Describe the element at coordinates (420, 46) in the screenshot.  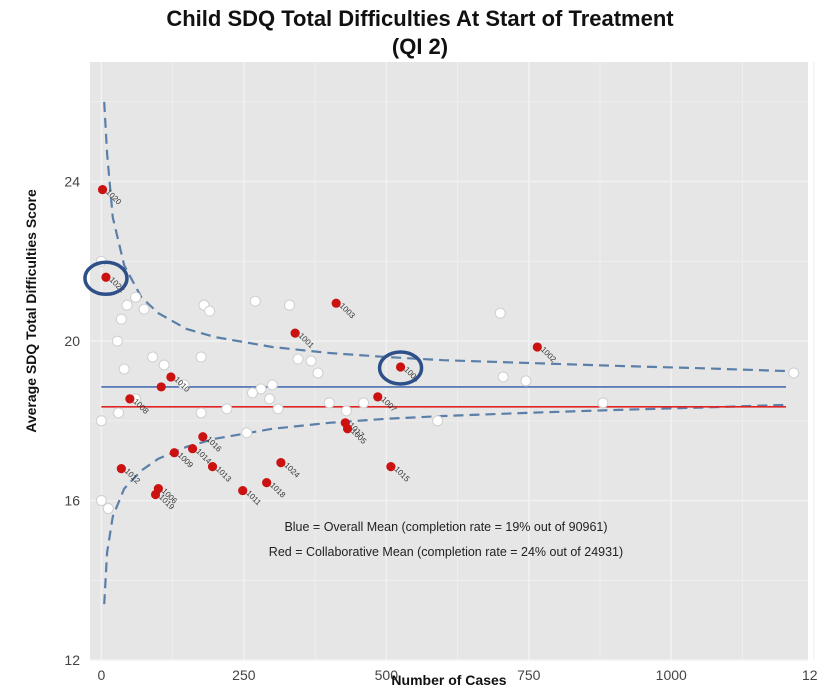
I see `chart-subtitle: (QI 2)` at that location.